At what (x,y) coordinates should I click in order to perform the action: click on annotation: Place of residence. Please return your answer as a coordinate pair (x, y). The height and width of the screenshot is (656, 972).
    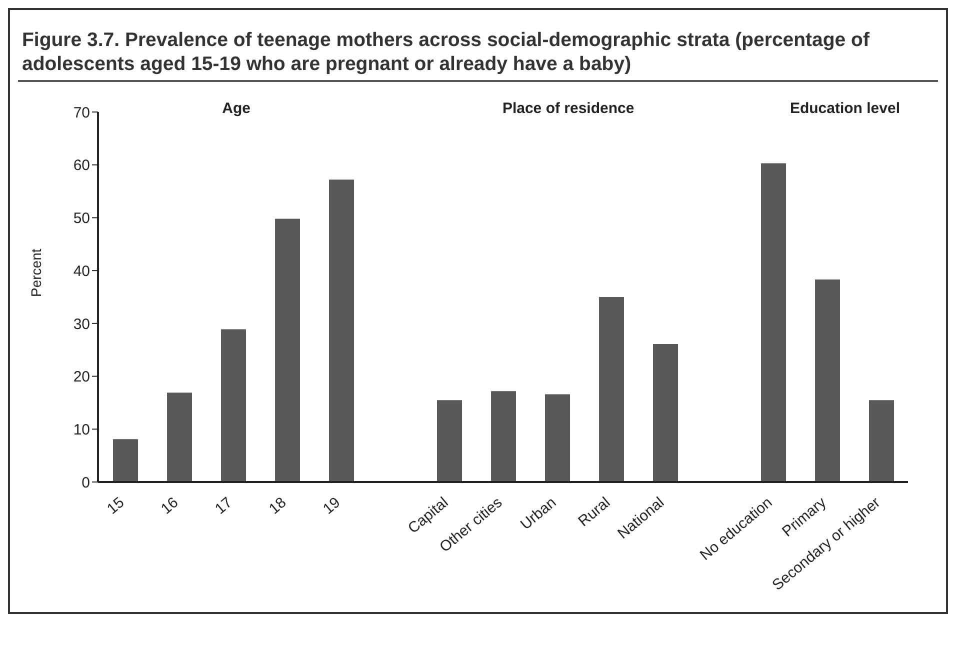
    Looking at the image, I should click on (568, 108).